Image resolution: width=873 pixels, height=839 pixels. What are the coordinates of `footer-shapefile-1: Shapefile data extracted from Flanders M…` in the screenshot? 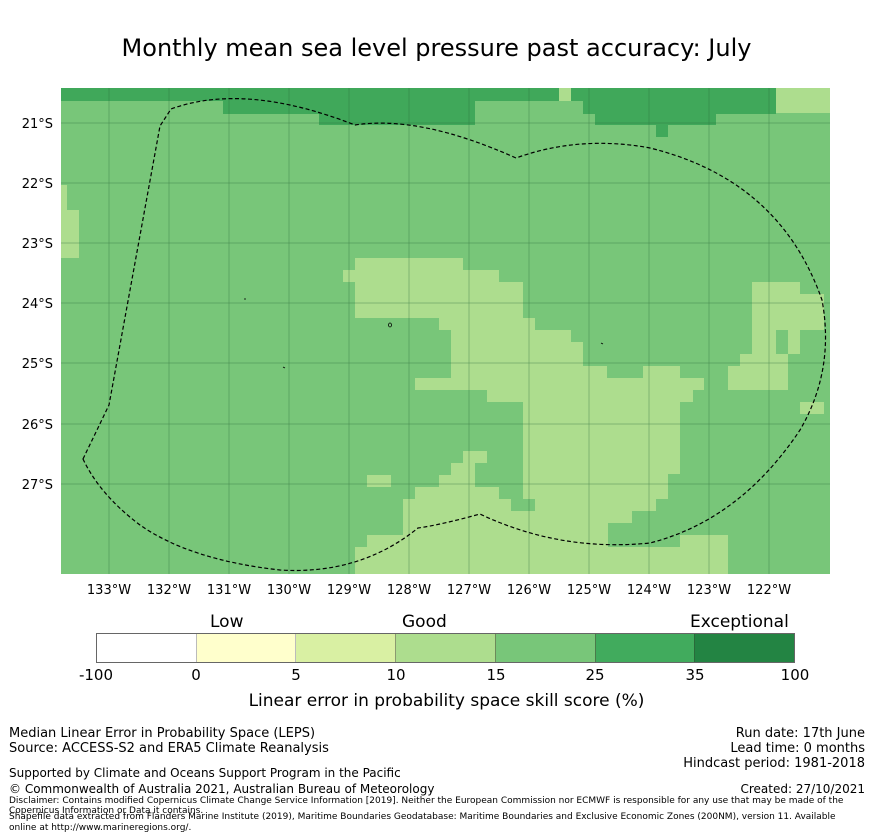 It's located at (422, 817).